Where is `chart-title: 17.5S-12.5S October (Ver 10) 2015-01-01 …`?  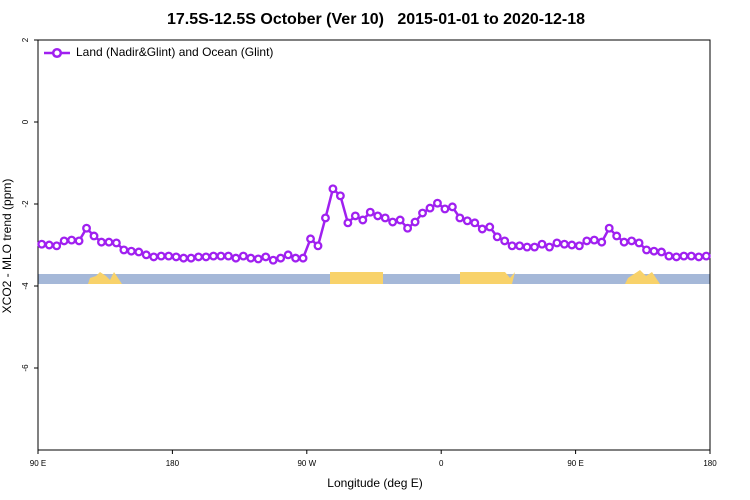
chart-title: 17.5S-12.5S October (Ver 10) 2015-01-01 … is located at coordinates (376, 19).